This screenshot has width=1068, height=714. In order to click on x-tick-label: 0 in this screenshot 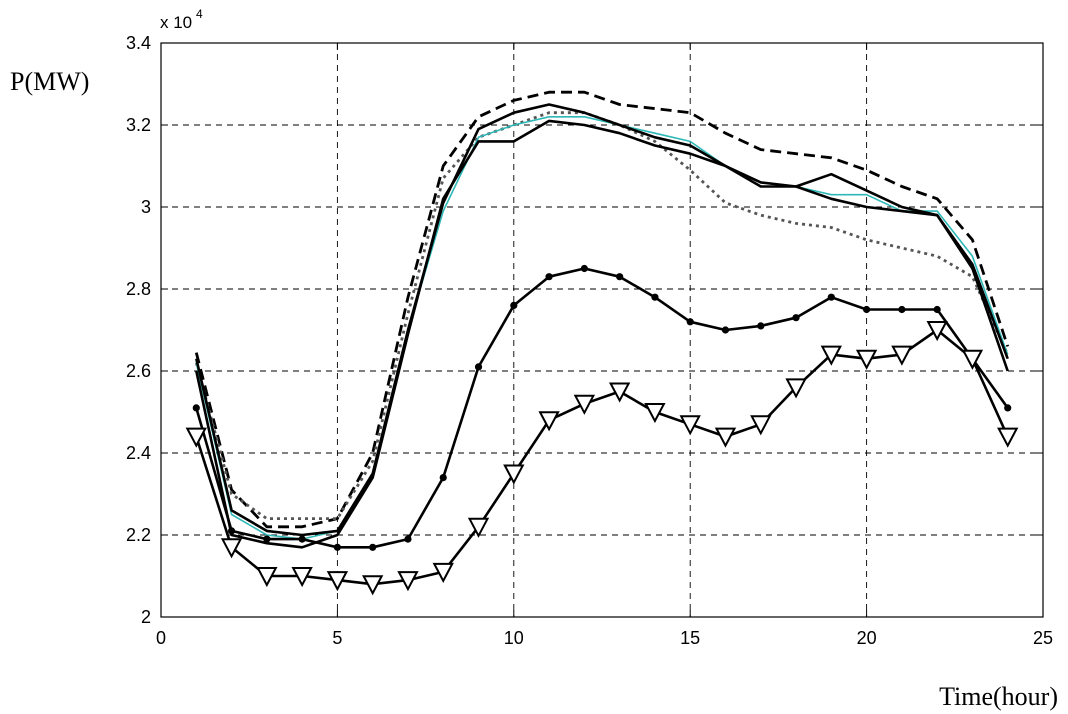, I will do `click(161, 638)`.